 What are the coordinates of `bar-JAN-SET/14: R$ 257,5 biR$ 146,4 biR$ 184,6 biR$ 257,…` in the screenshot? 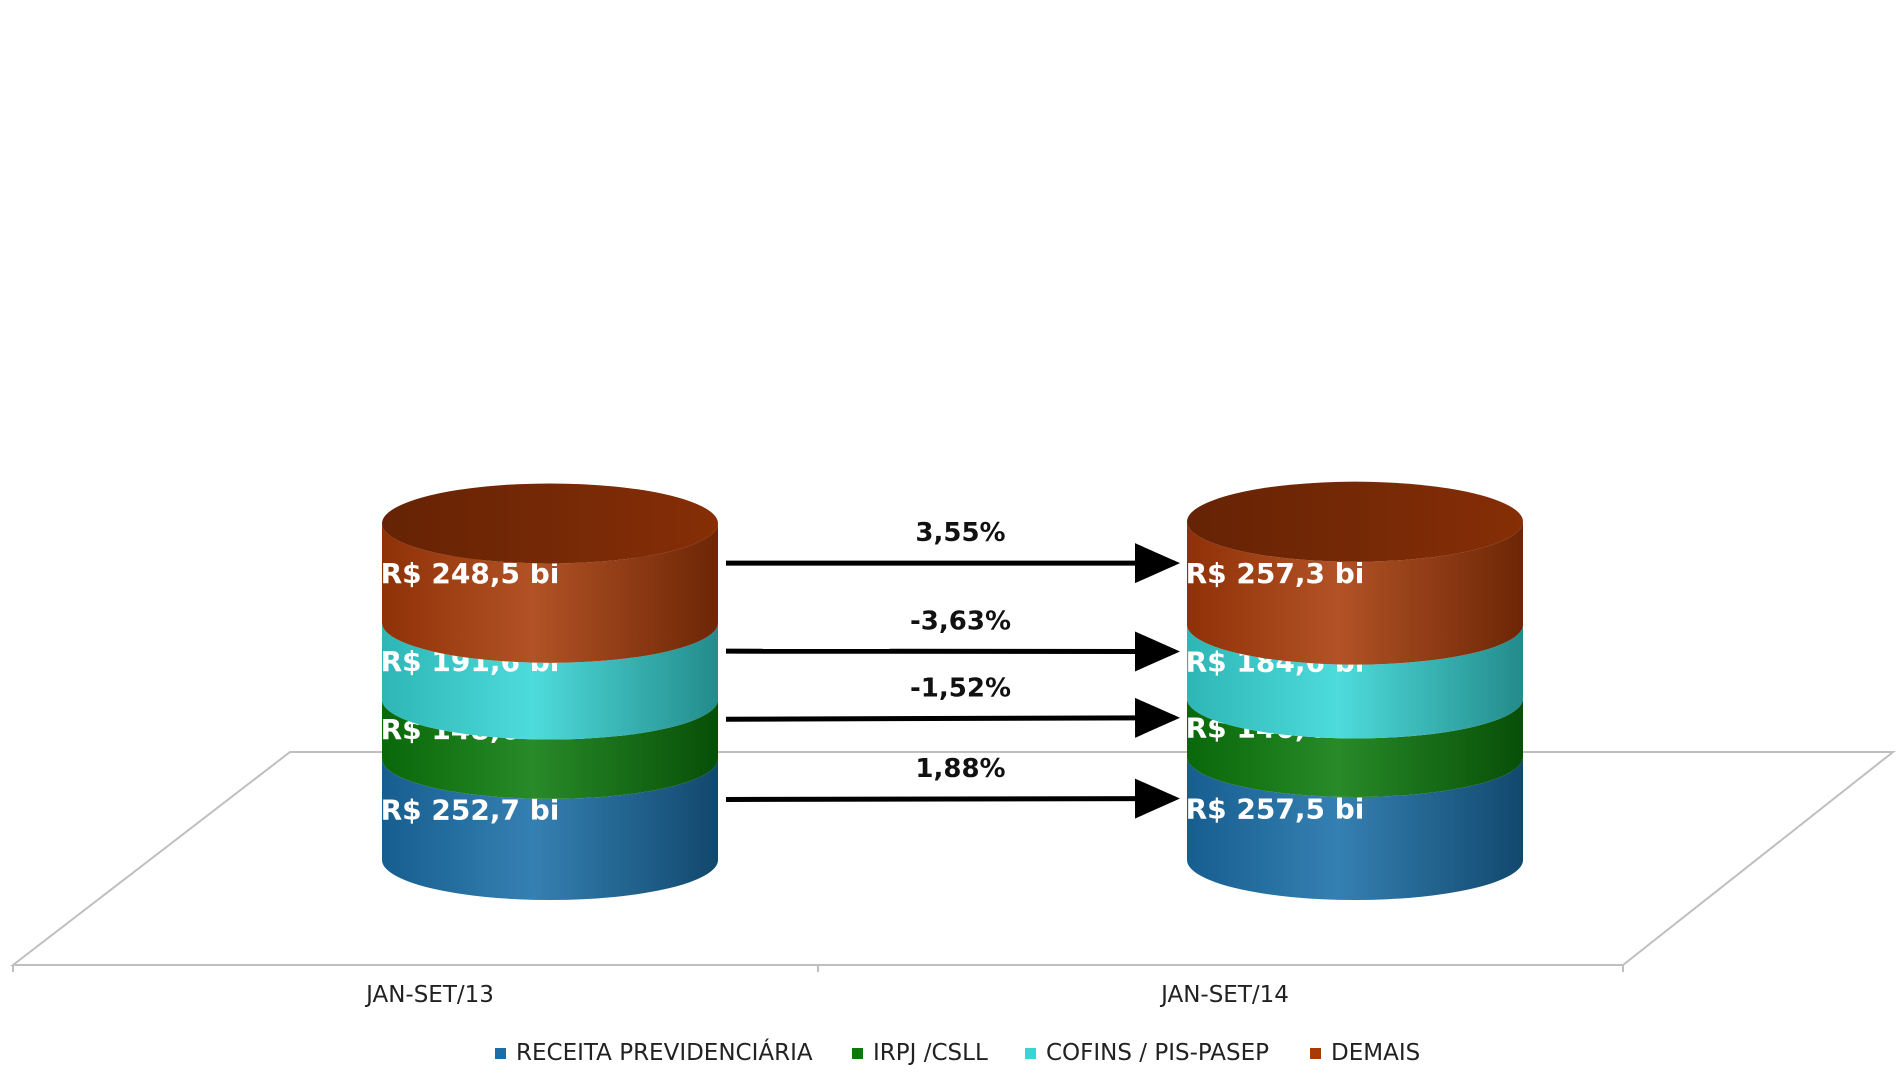 It's located at (1354, 690).